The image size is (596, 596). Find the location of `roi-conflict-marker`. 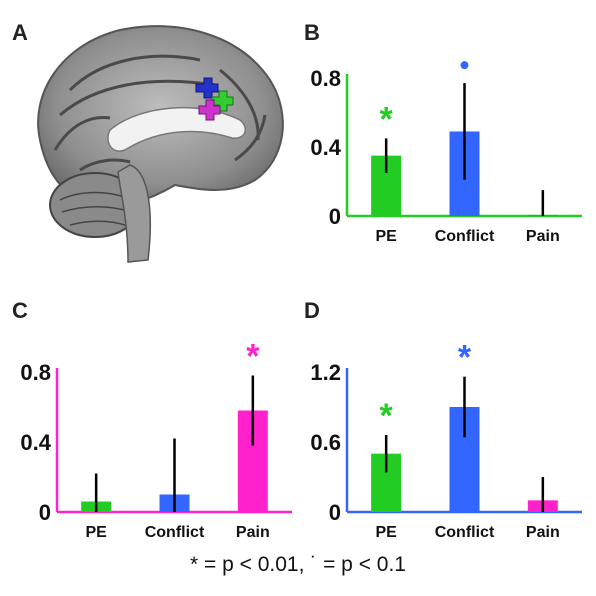

roi-conflict-marker is located at coordinates (207, 88).